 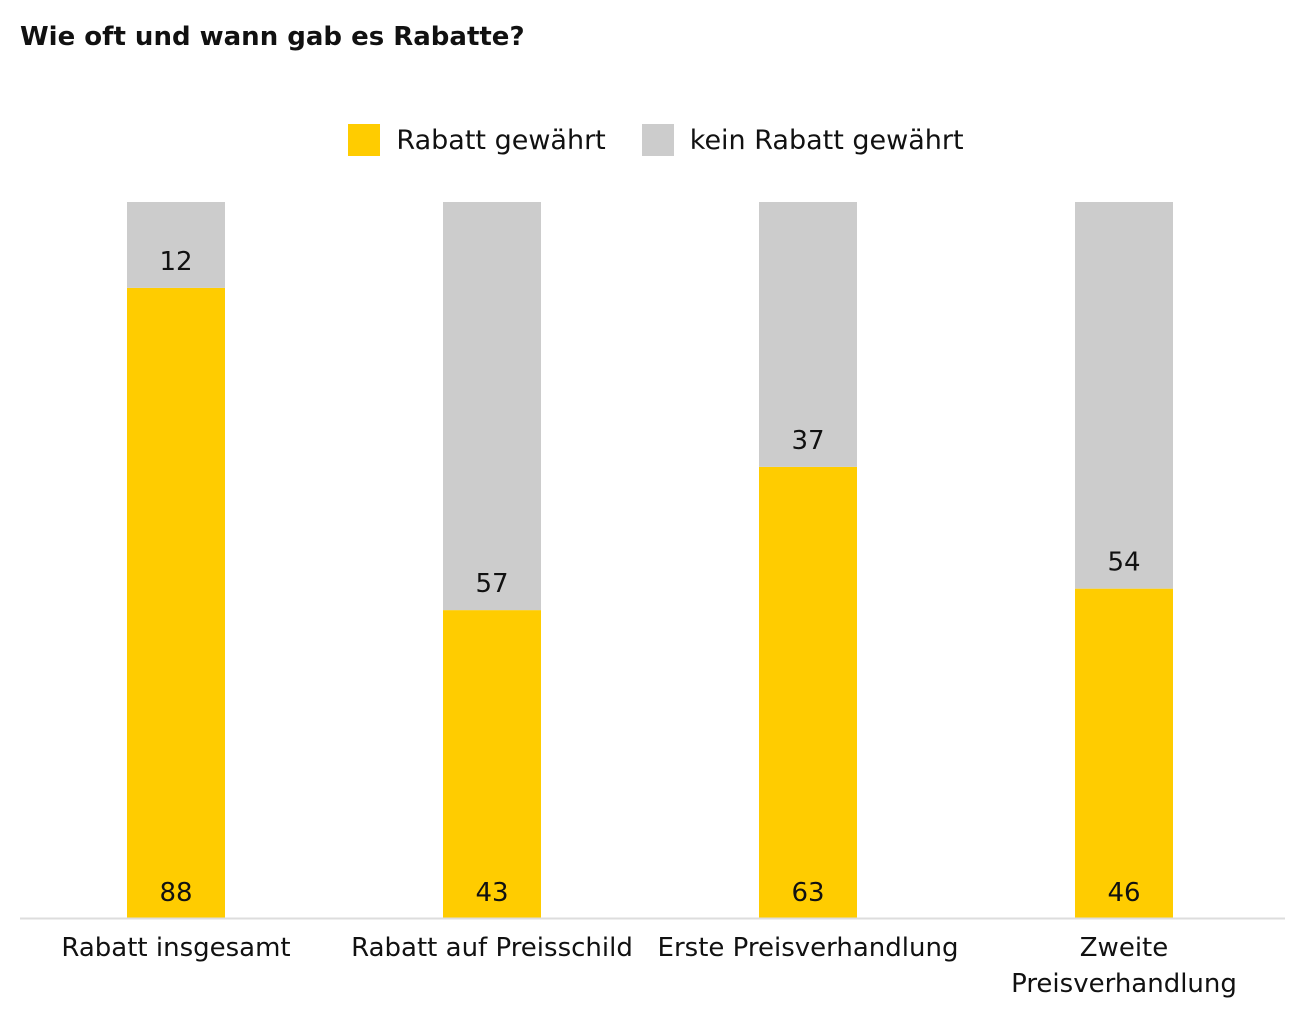 What do you see at coordinates (1124, 948) in the screenshot?
I see `category-label-zweite-preisverhandlung-line-1: Zweite` at bounding box center [1124, 948].